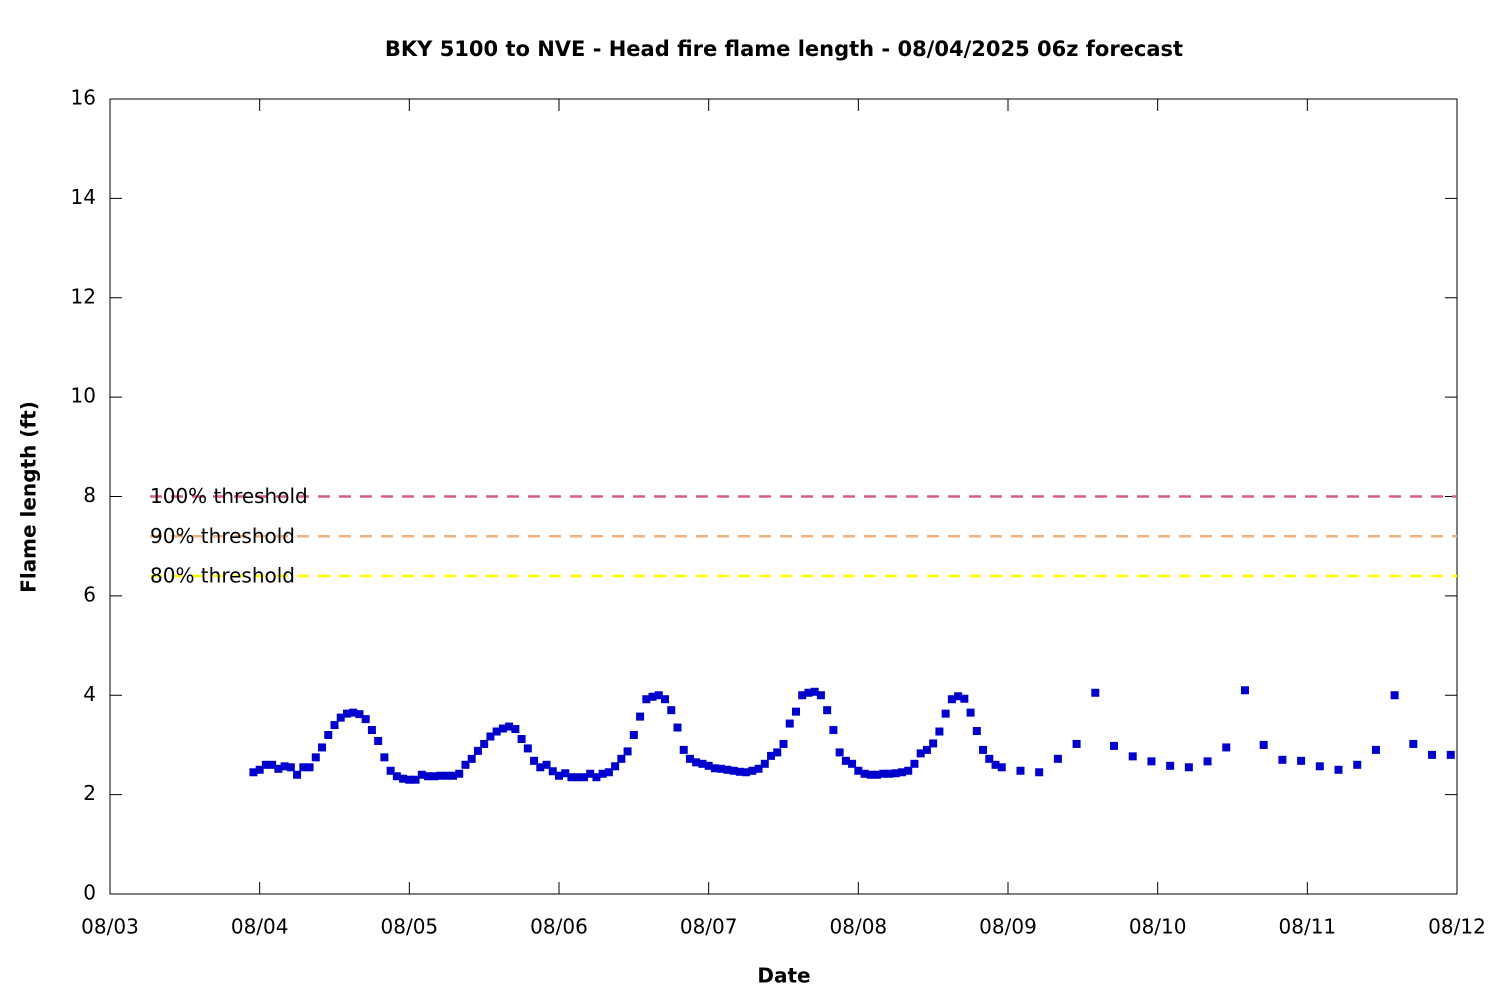  Describe the element at coordinates (83, 197) in the screenshot. I see `y-tick-label: 14` at that location.